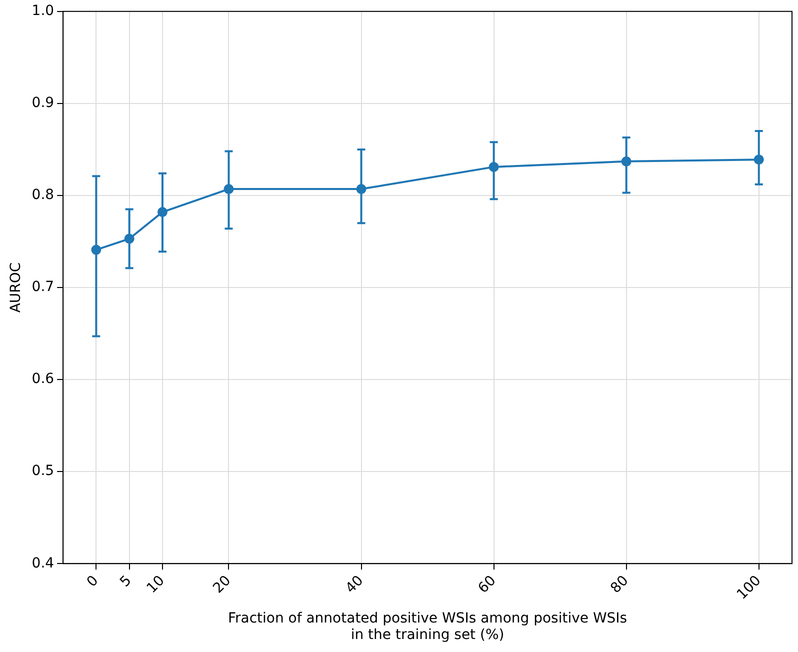 The height and width of the screenshot is (652, 798). Describe the element at coordinates (354, 584) in the screenshot. I see `x-tick-label: 40` at that location.